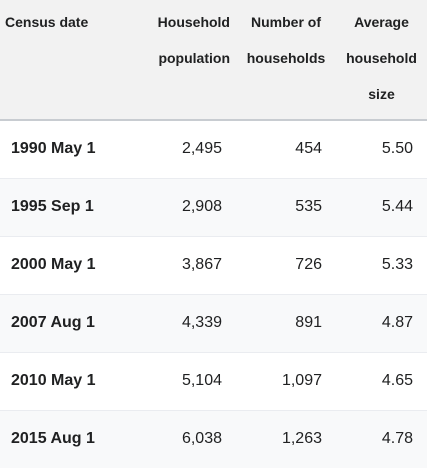 The width and height of the screenshot is (427, 468). I want to click on cell-household-population: 2,908, so click(189, 206).